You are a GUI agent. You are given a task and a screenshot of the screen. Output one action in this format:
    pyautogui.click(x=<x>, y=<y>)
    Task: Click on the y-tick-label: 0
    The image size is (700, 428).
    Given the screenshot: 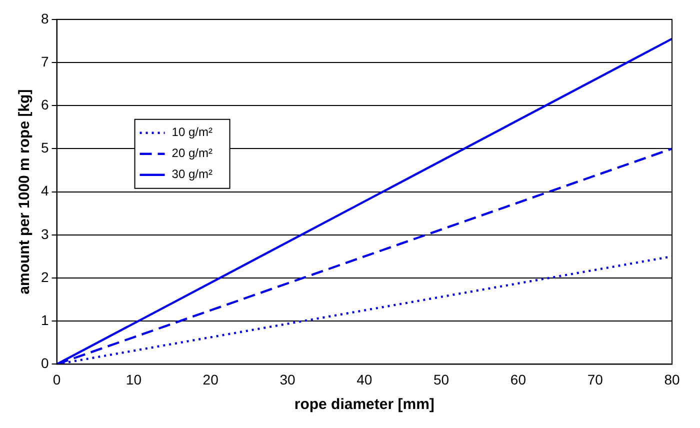 What is the action you would take?
    pyautogui.click(x=44, y=363)
    